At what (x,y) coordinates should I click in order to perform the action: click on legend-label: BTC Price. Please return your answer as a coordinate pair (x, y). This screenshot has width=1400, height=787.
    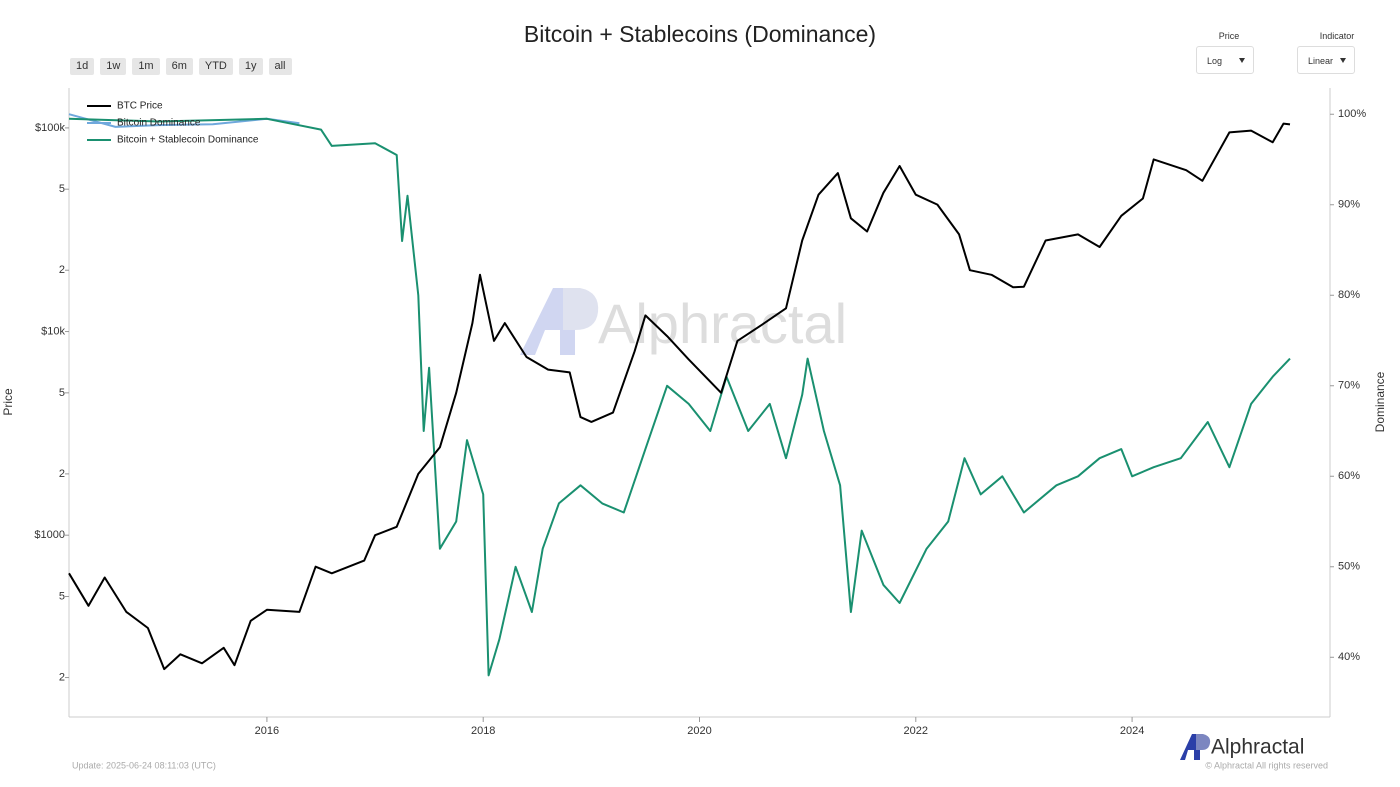
    Looking at the image, I should click on (140, 106).